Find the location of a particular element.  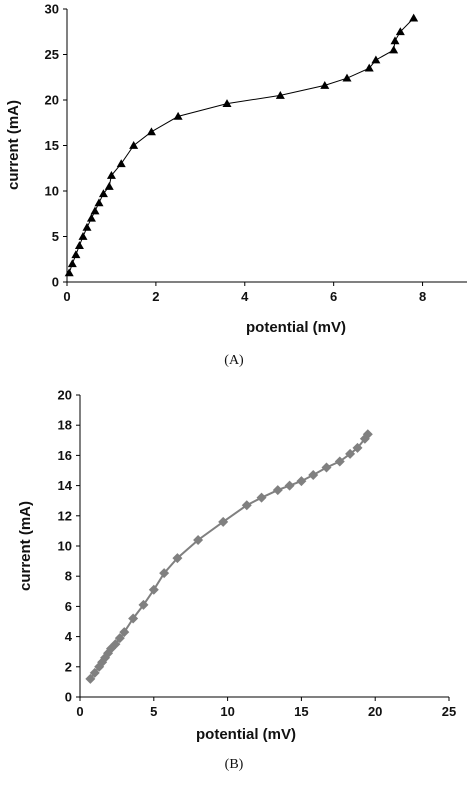

chart-b-y-tick-label: 10 is located at coordinates (65, 546).